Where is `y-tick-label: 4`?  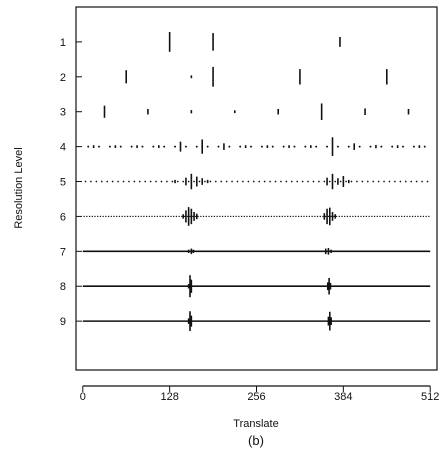 y-tick-label: 4 is located at coordinates (63, 148).